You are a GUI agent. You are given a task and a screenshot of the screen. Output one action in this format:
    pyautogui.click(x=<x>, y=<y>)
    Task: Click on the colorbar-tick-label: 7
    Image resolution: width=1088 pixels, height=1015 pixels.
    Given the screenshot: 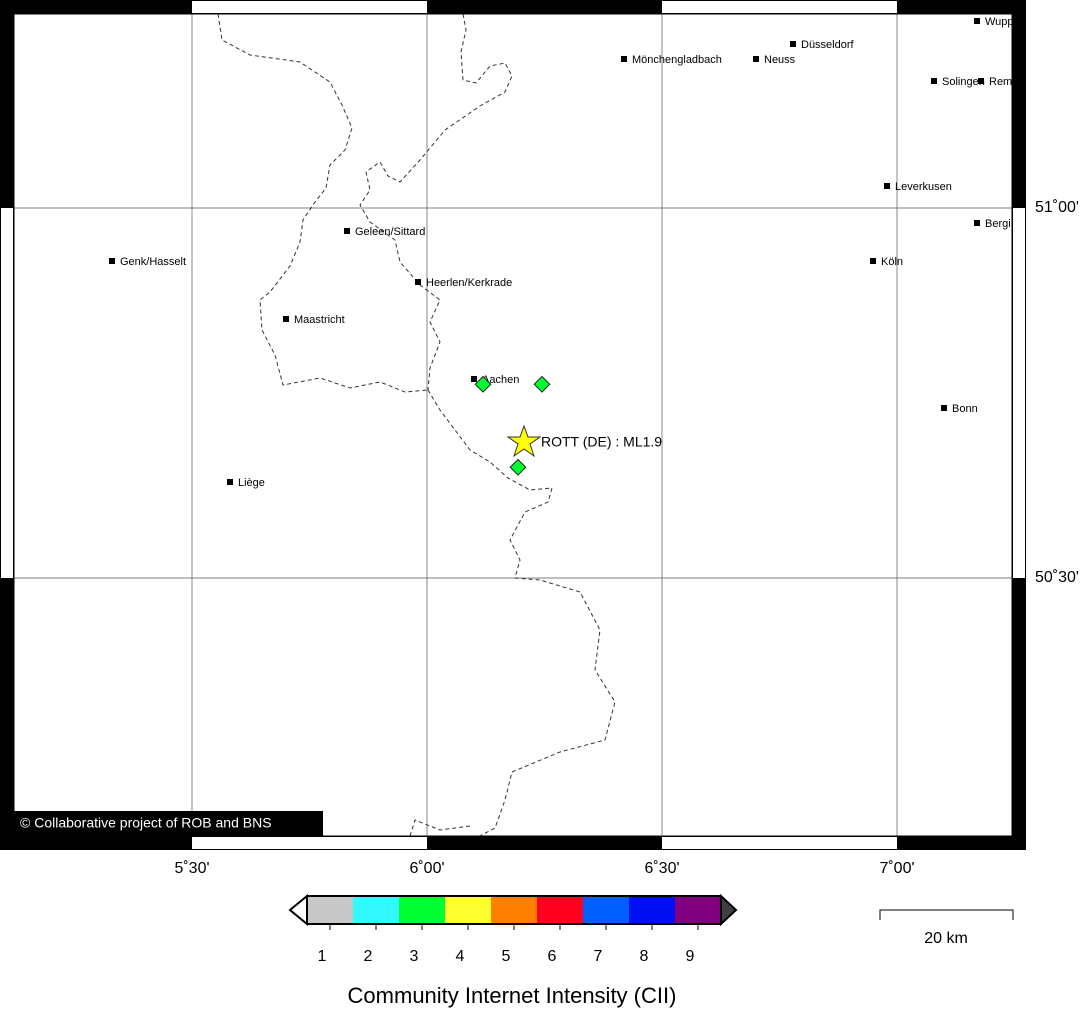 What is the action you would take?
    pyautogui.click(x=598, y=956)
    